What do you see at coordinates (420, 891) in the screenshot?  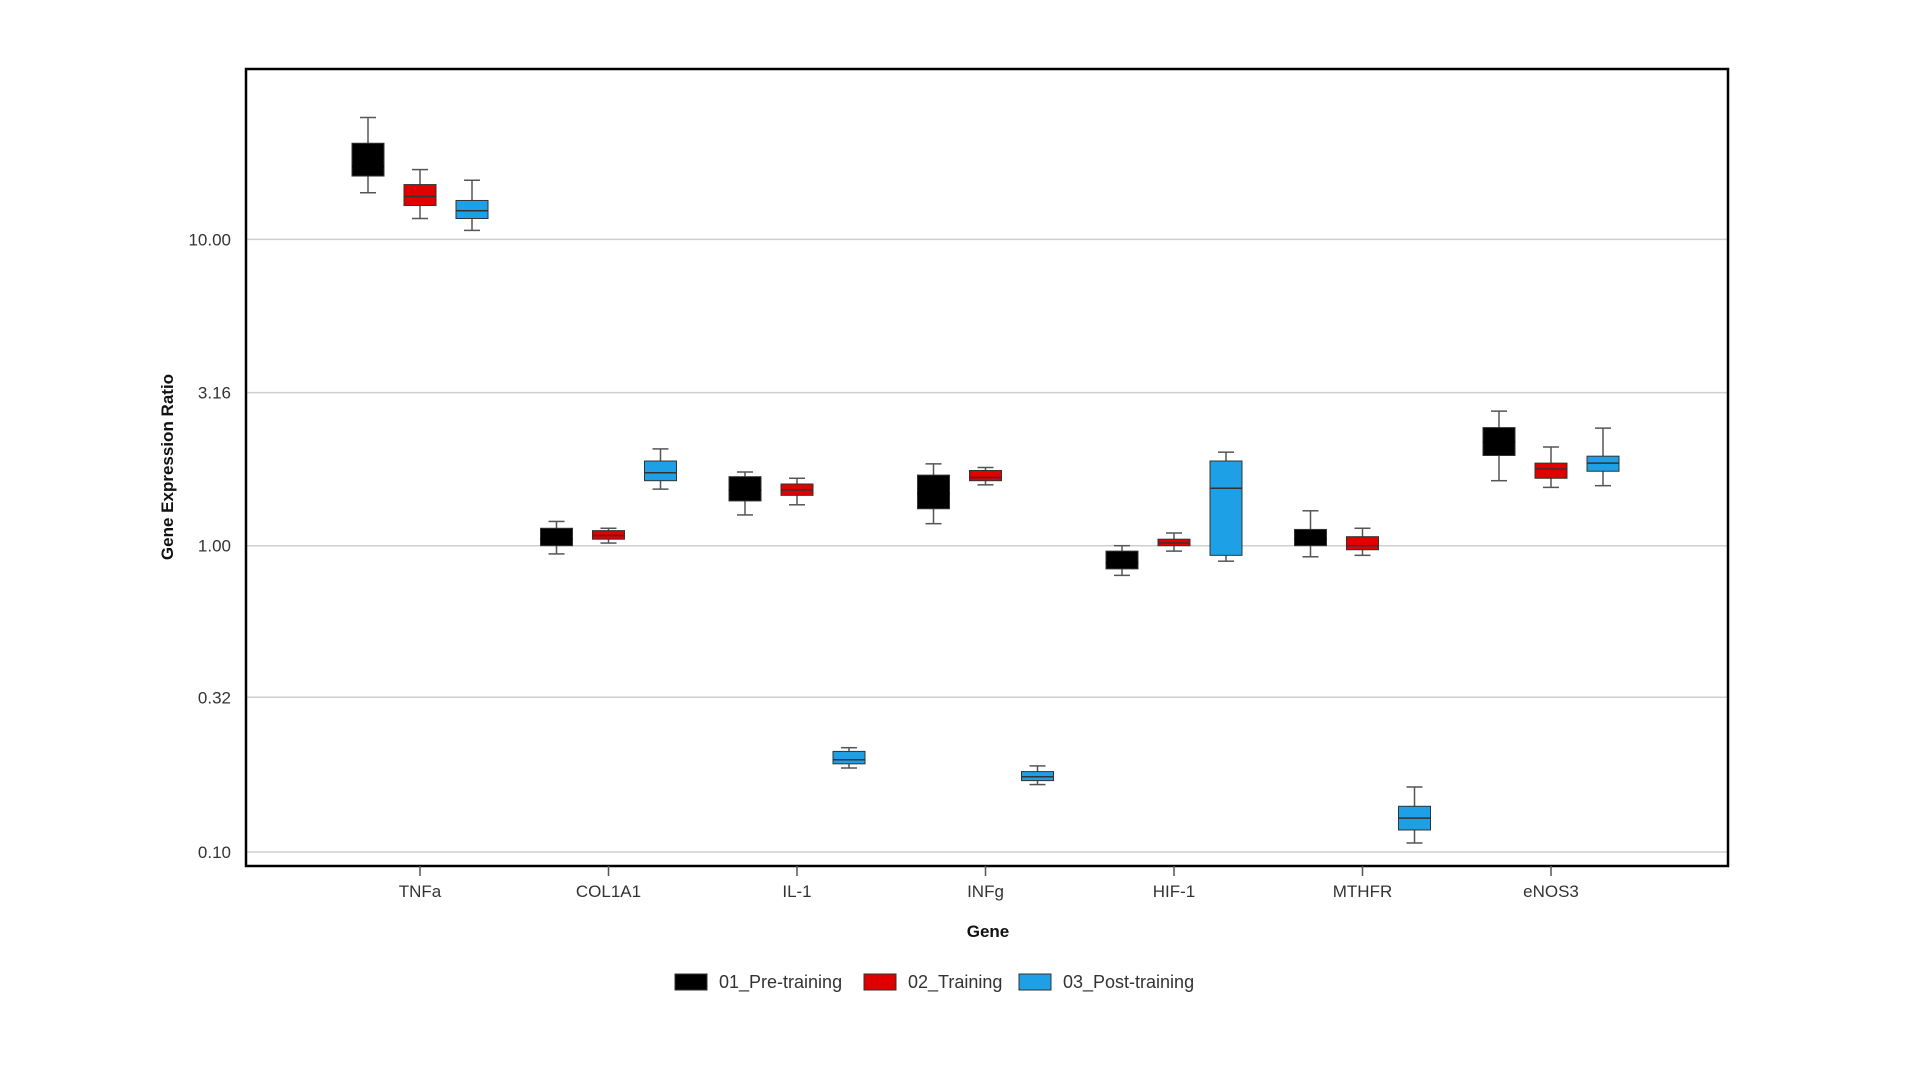 I see `x-tick-label: TNFa` at bounding box center [420, 891].